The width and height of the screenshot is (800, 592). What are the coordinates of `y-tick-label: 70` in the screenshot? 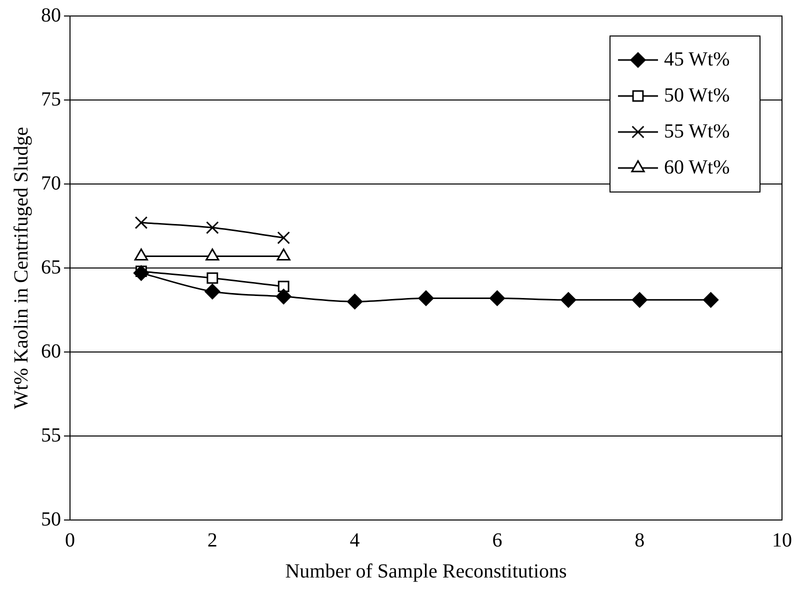 It's located at (51, 183).